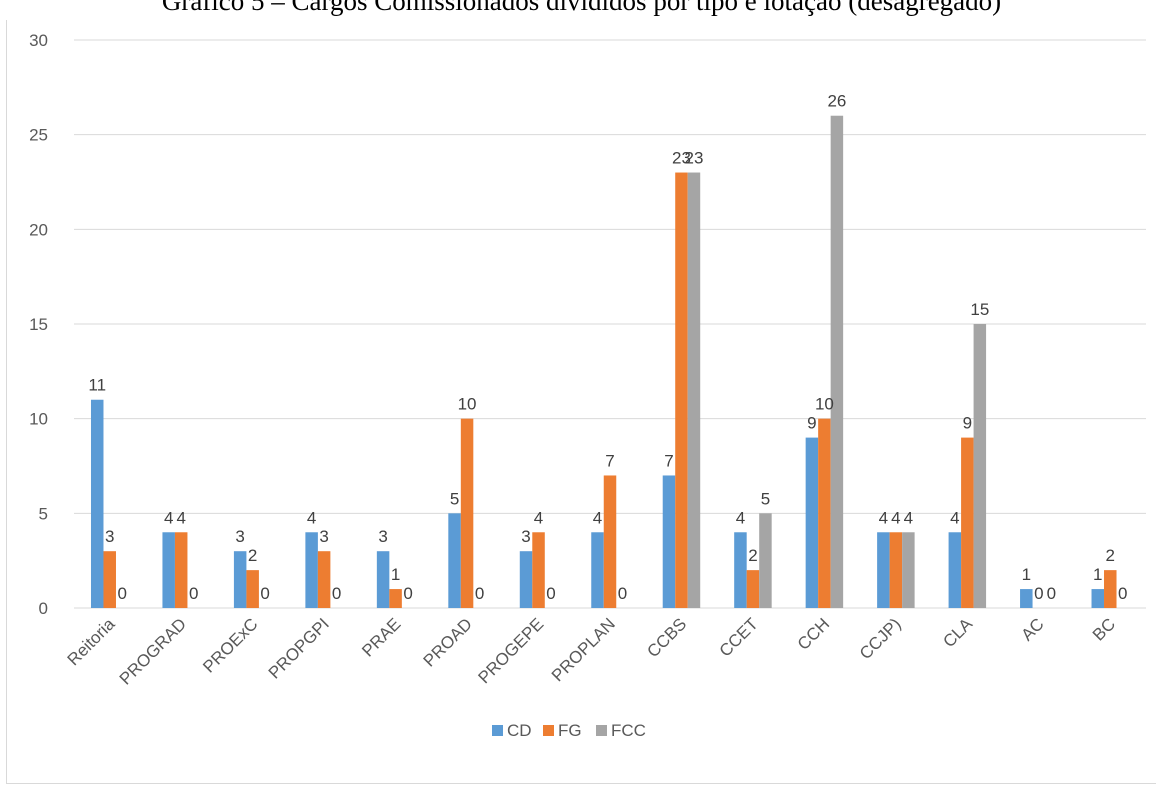 Image resolution: width=1163 pixels, height=785 pixels. Describe the element at coordinates (895, 517) in the screenshot. I see `data-label-fg-11: 4` at that location.